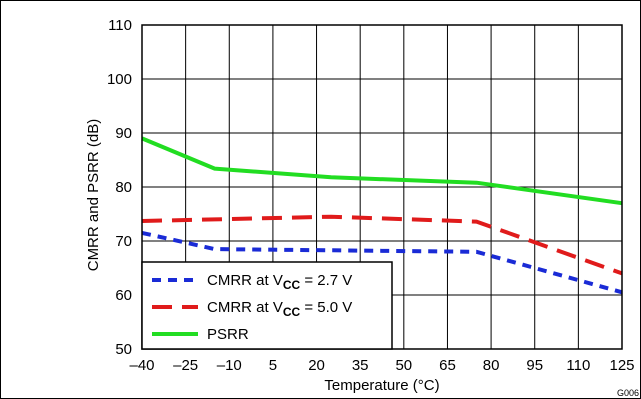  Describe the element at coordinates (119, 79) in the screenshot. I see `y-tick-label: 100` at that location.